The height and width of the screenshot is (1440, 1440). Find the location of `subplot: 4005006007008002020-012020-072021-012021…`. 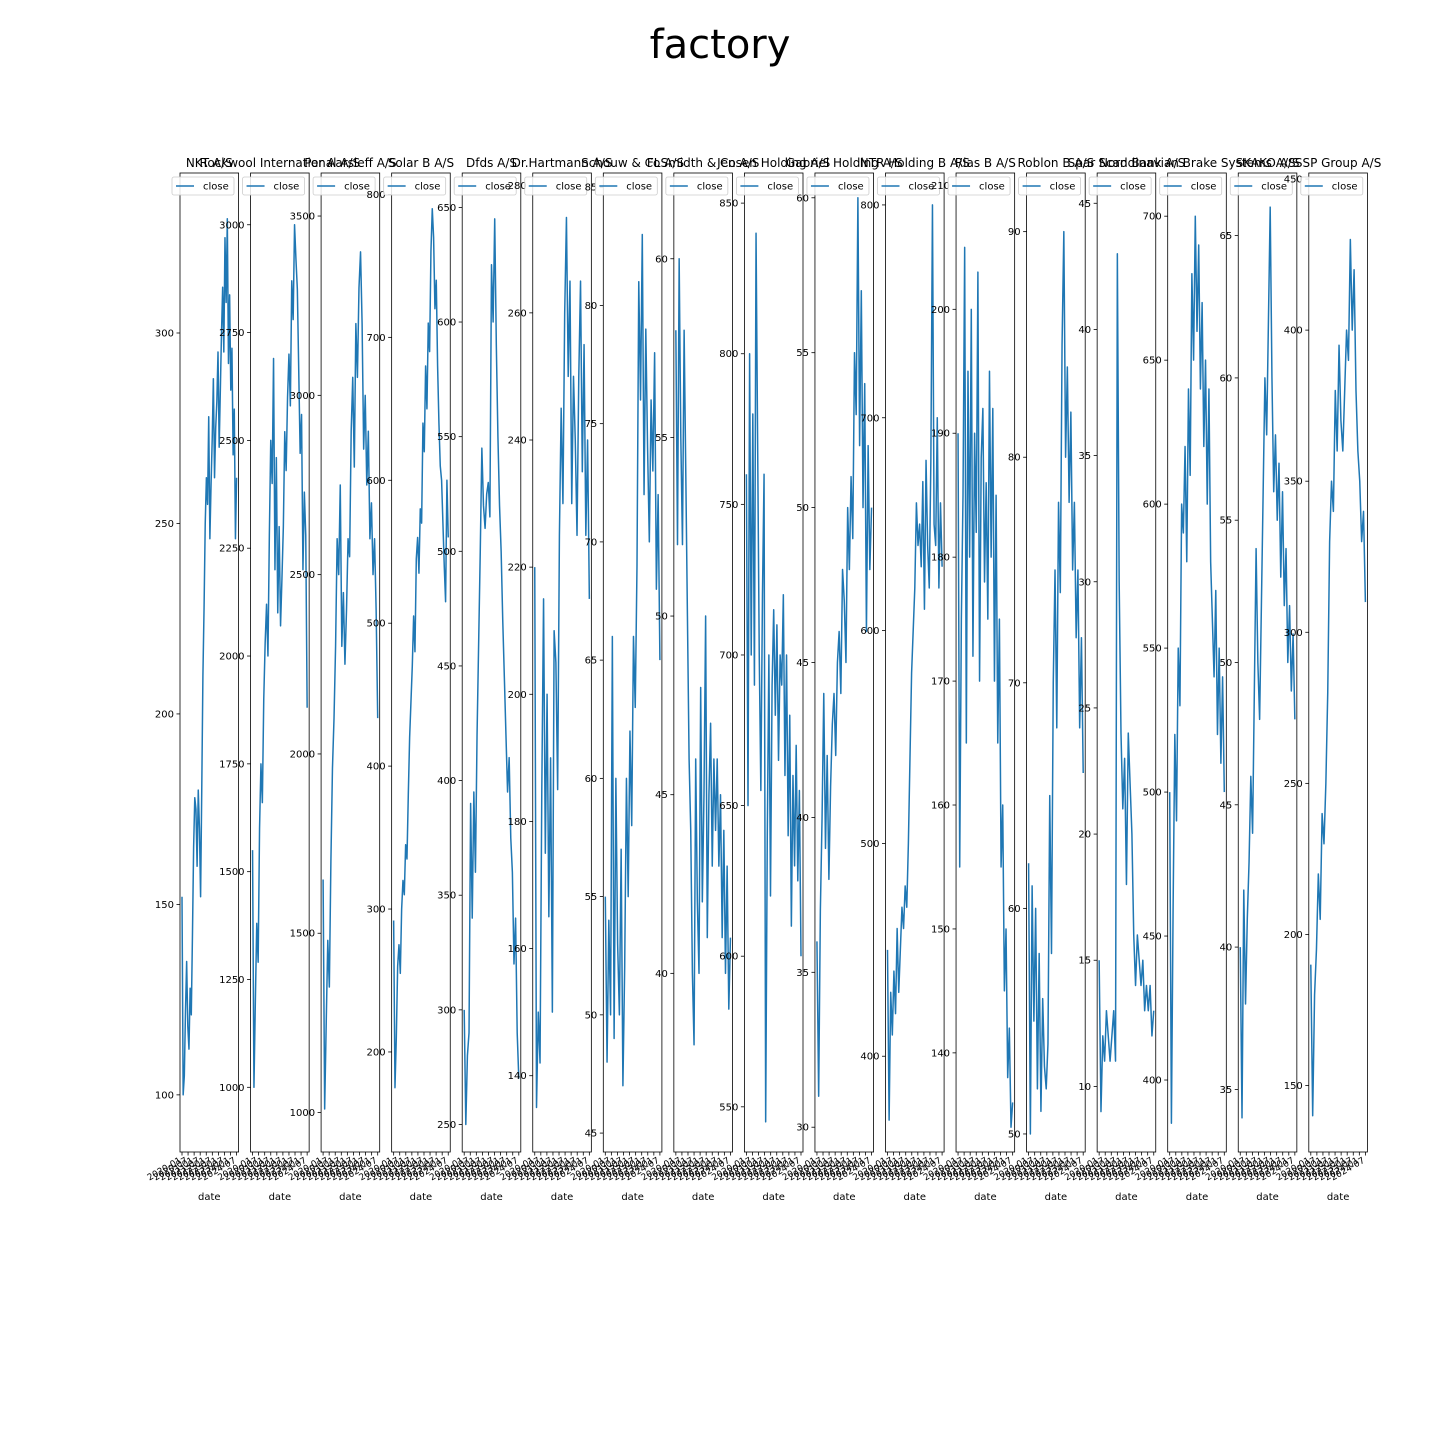

subplot: 4005006007008002020-012020-072021-012021… is located at coordinates (910, 679).